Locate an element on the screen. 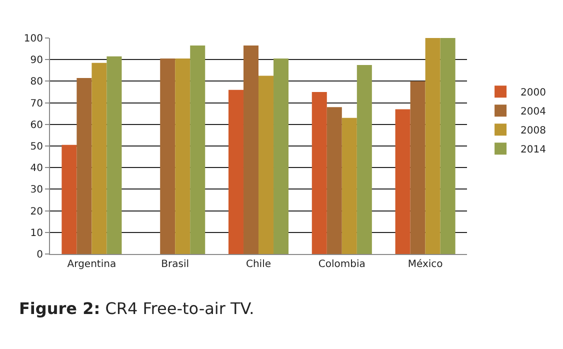 The width and height of the screenshot is (563, 349). y-tick-label: 20 is located at coordinates (36, 212).